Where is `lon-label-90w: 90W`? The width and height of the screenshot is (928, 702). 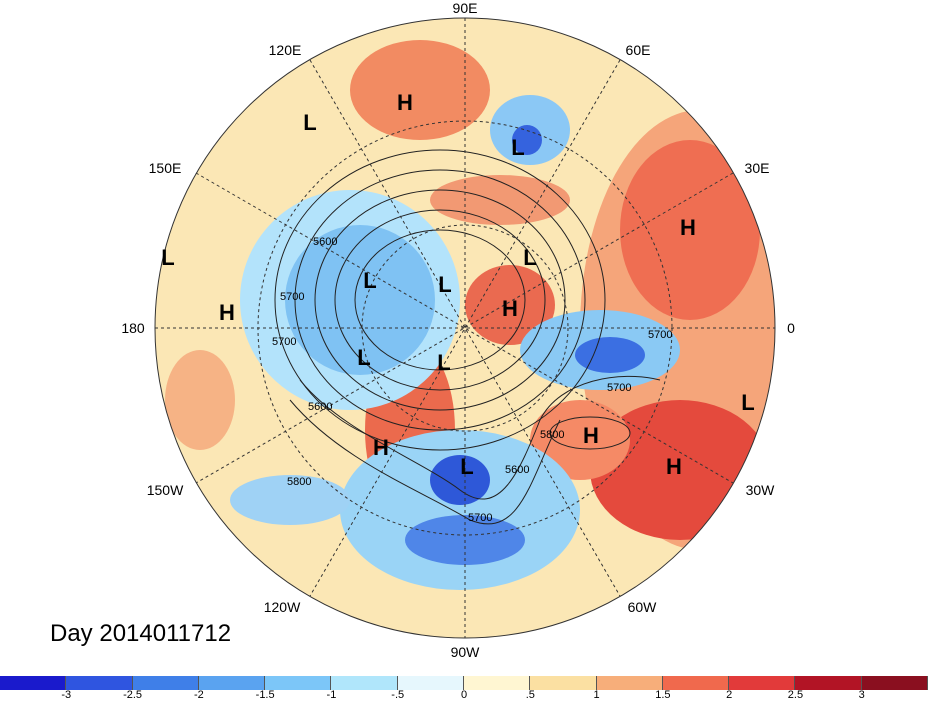
lon-label-90w: 90W is located at coordinates (465, 652).